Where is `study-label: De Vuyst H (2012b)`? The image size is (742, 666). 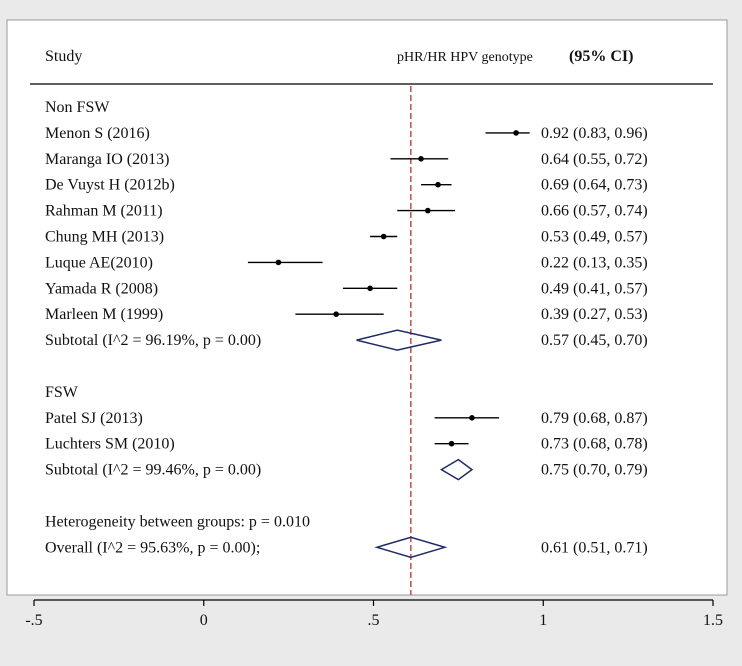
study-label: De Vuyst H (2012b) is located at coordinates (110, 185).